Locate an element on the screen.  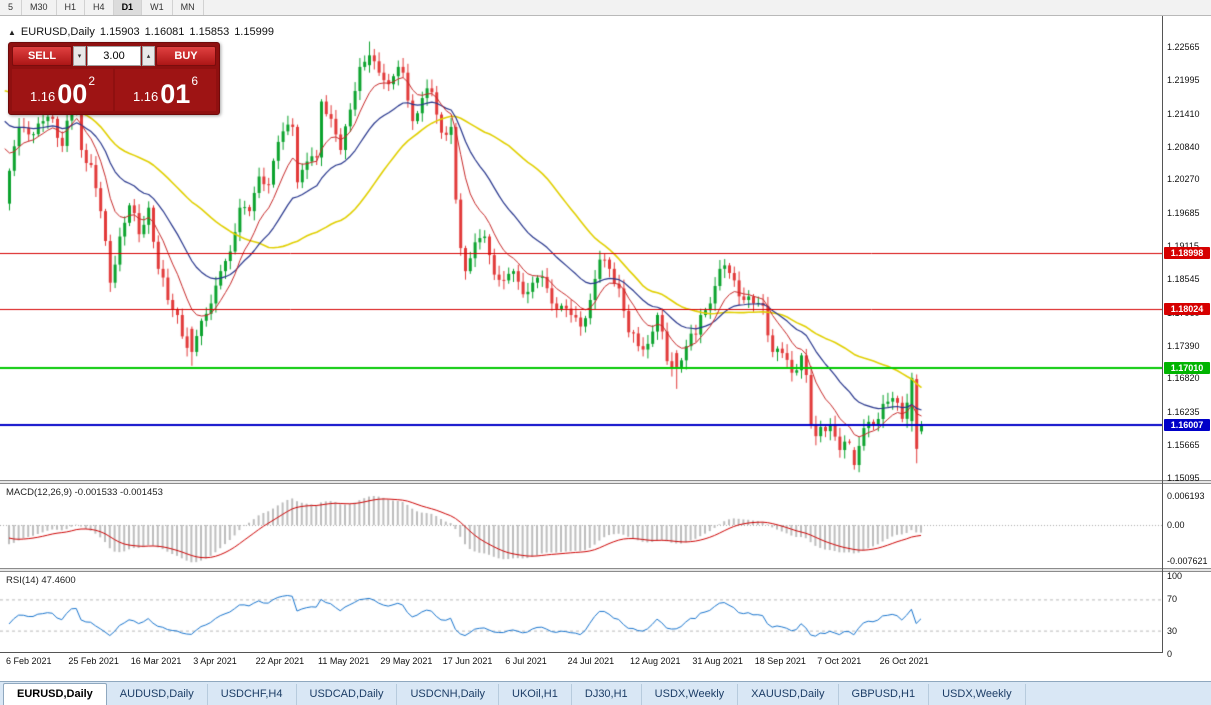
chart-tab-usdchf-h4: USDCHF,H4 is located at coordinates (252, 694).